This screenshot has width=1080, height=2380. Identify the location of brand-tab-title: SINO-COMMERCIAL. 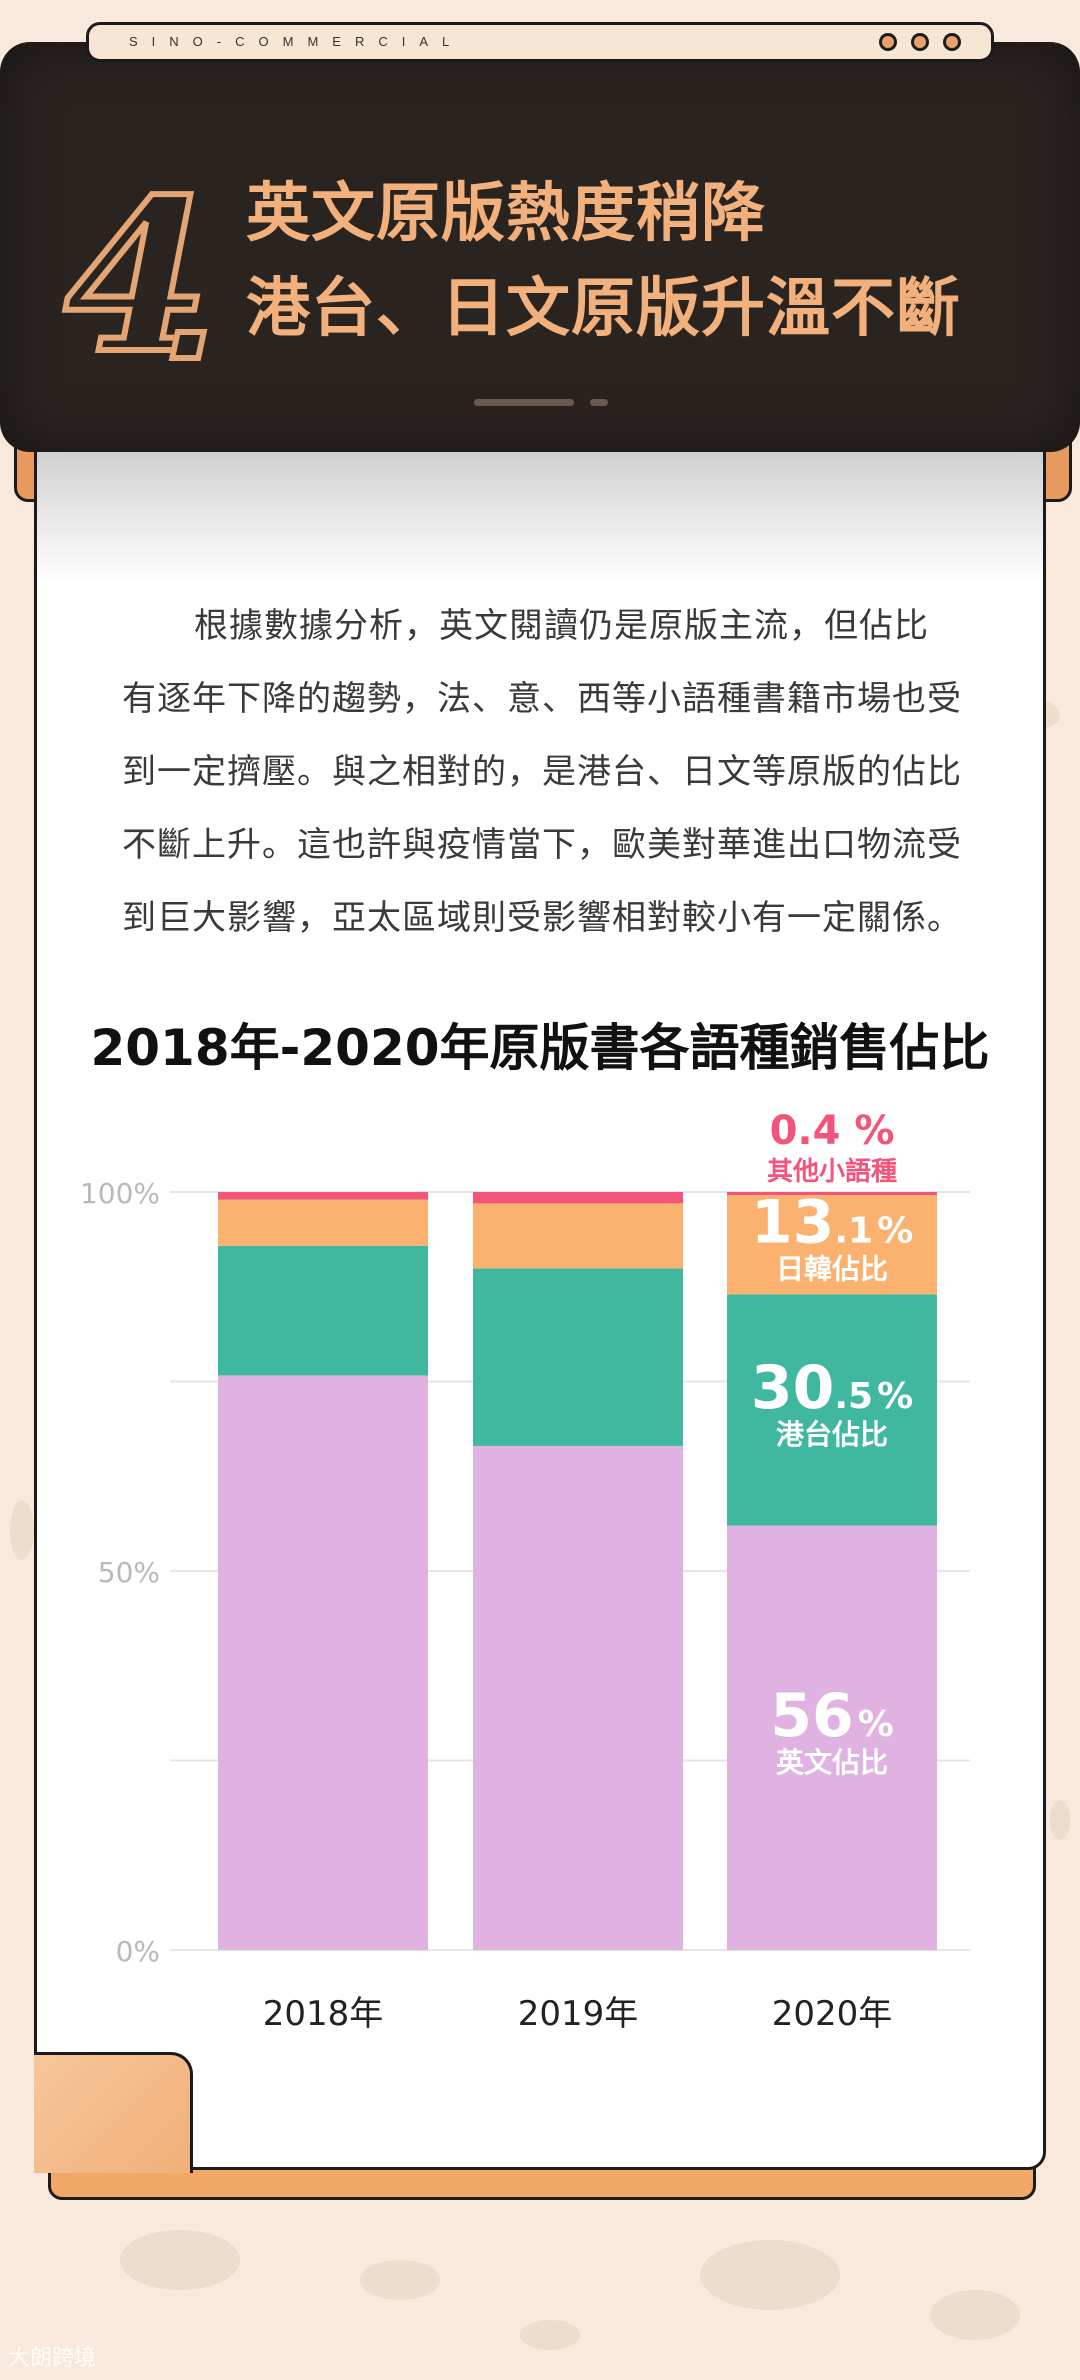
(296, 41).